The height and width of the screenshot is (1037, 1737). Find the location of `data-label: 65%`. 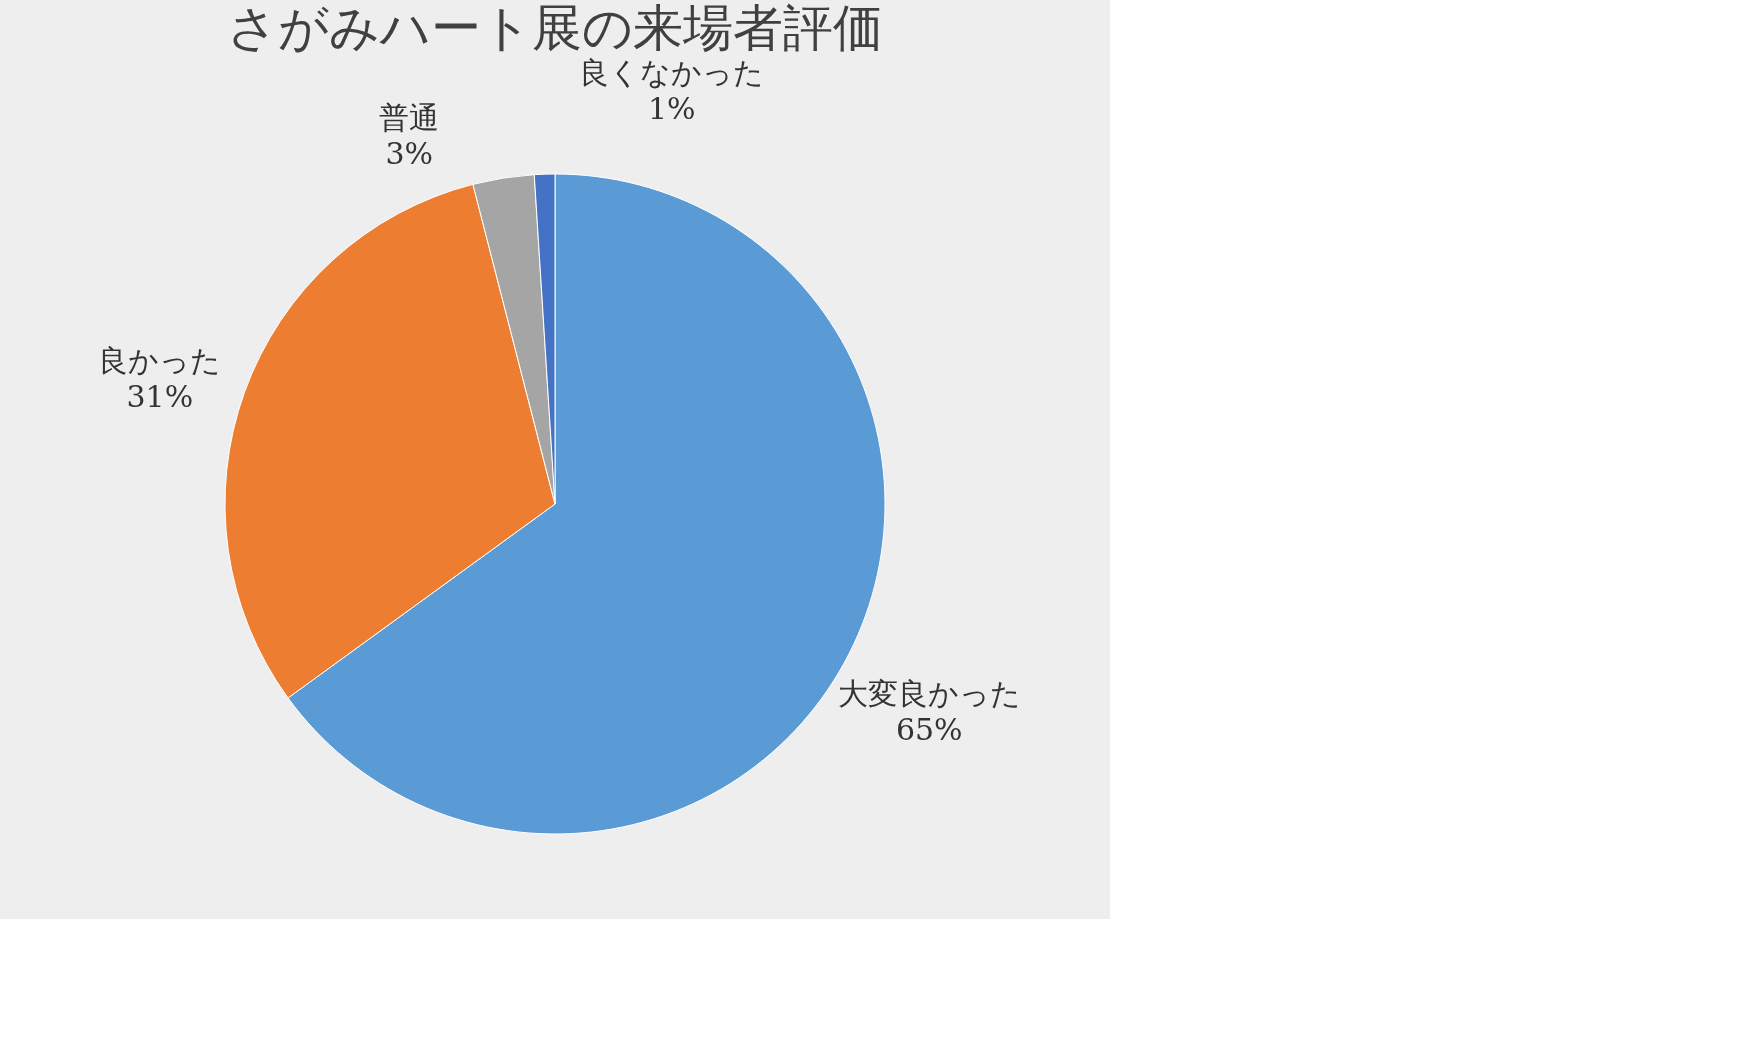

data-label: 65% is located at coordinates (929, 729).